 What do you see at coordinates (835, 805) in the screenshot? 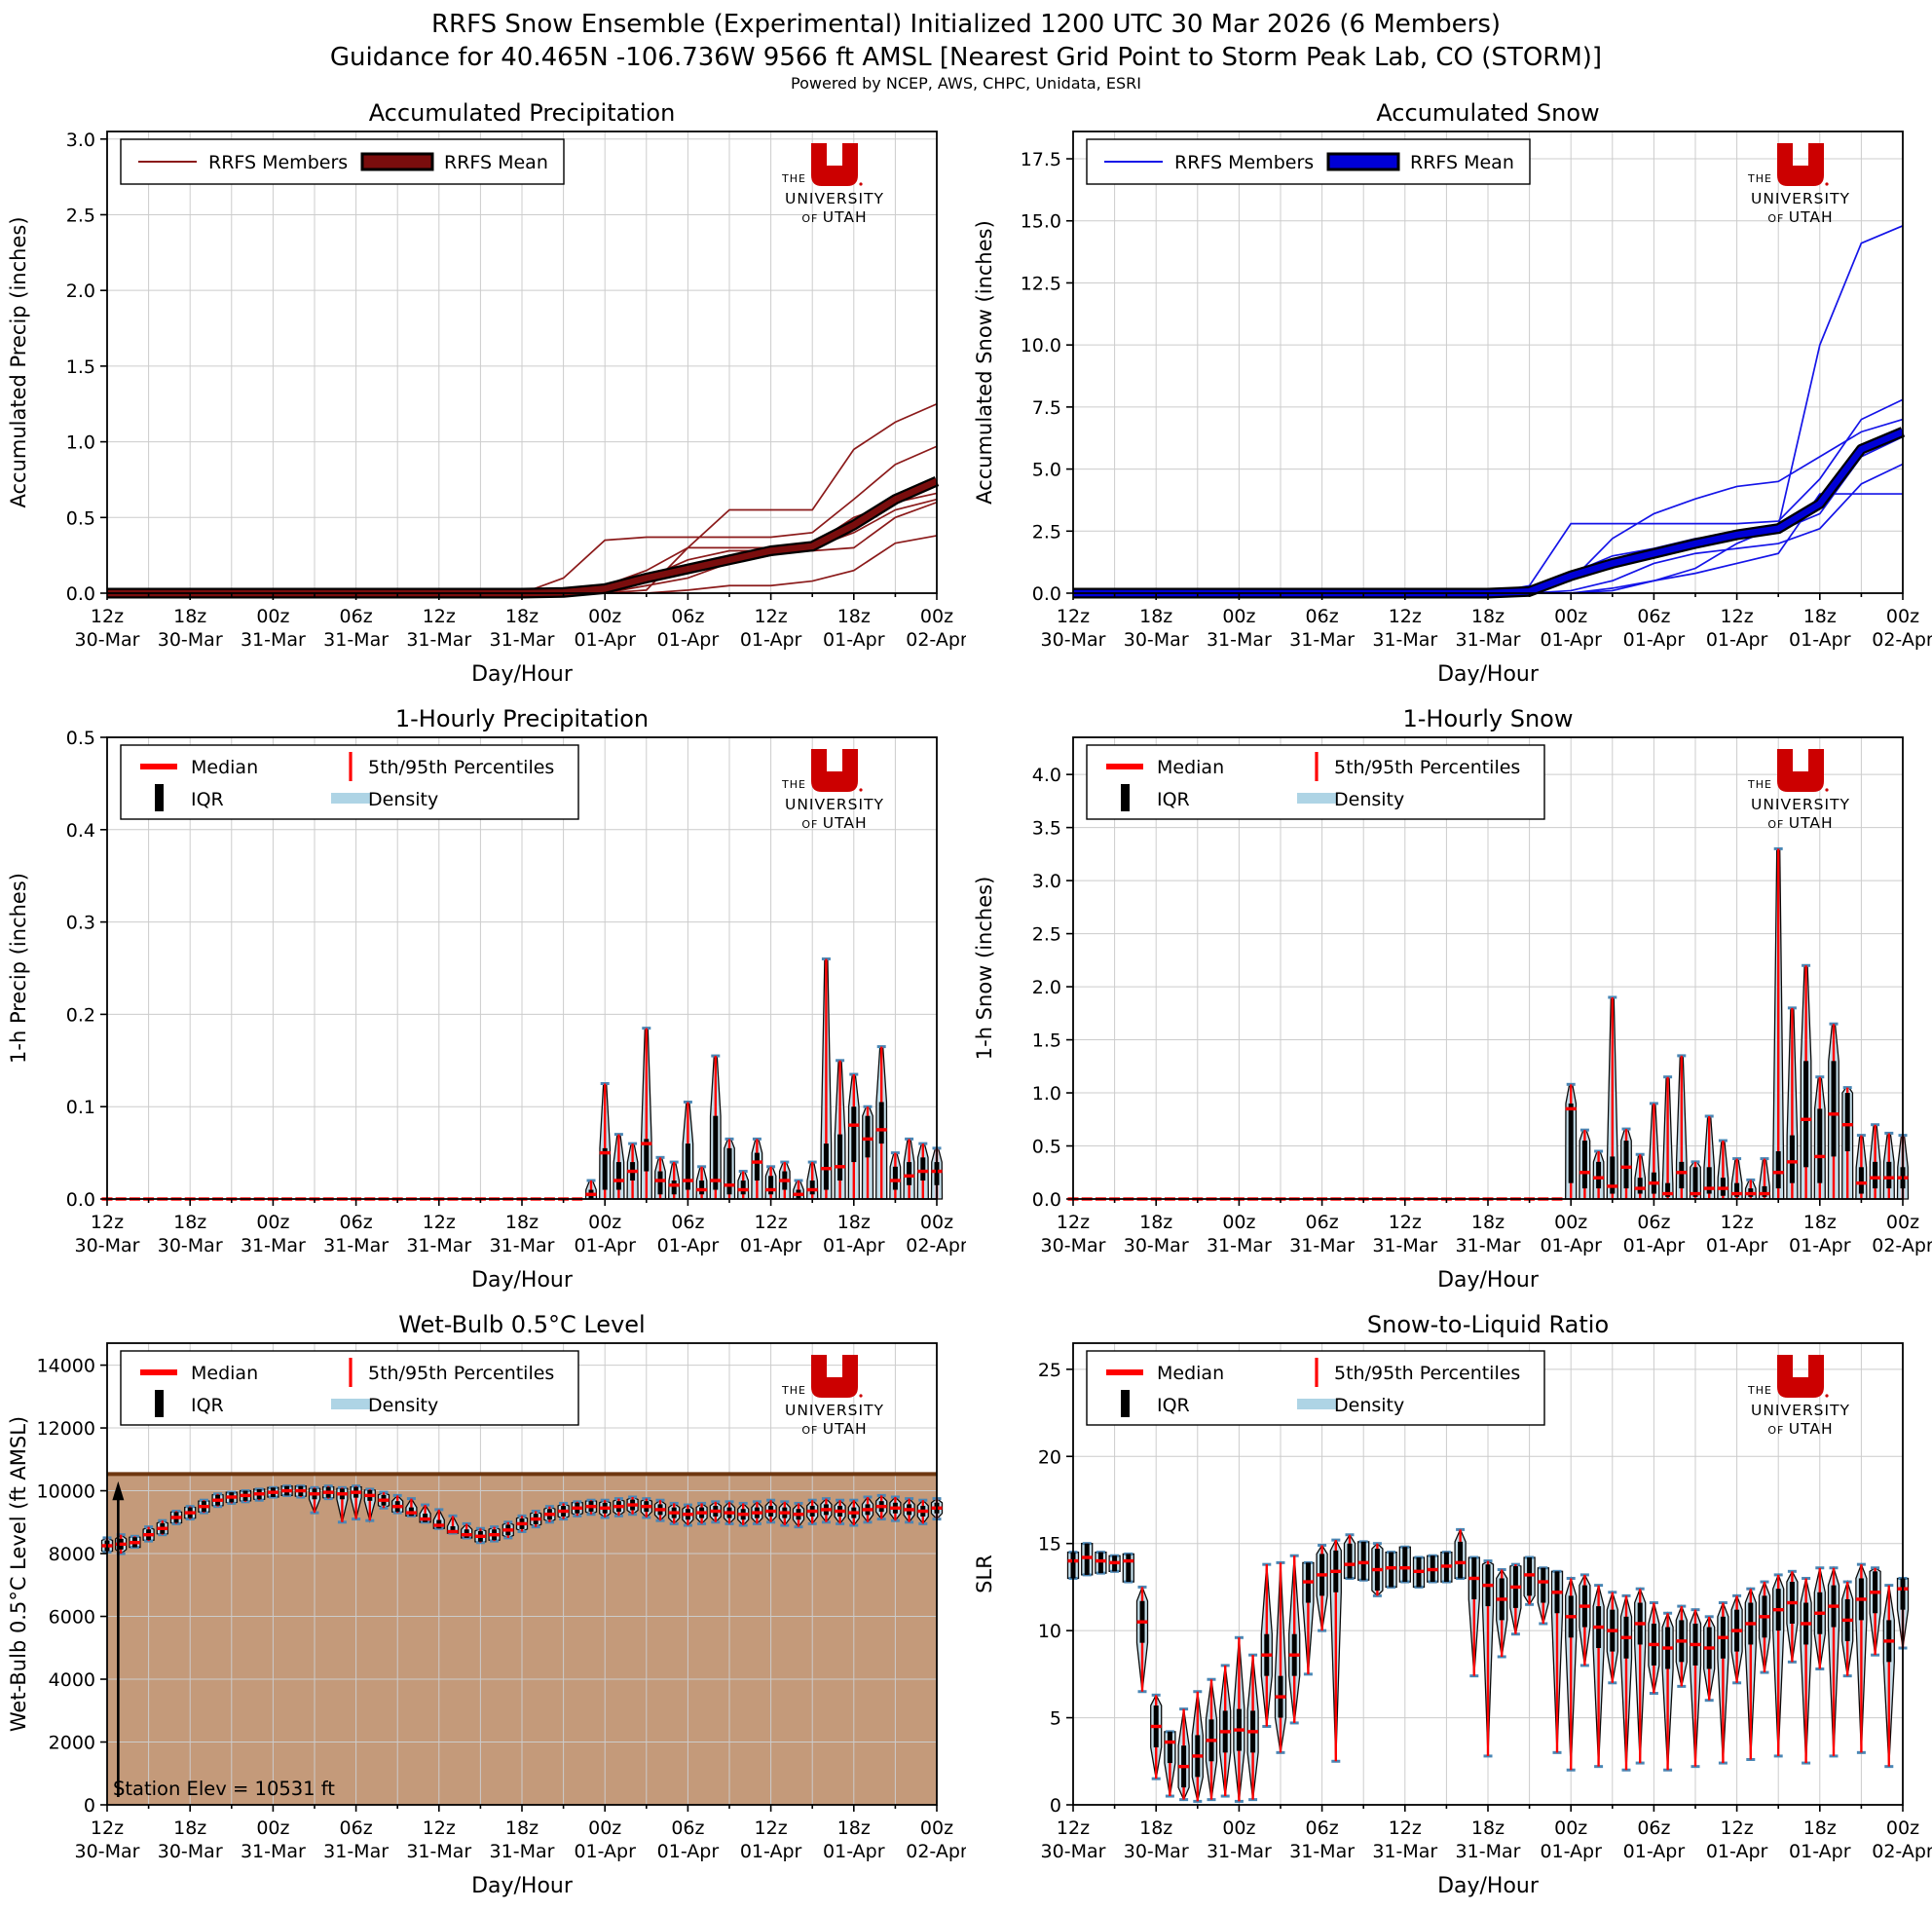
I see `logo-university-text: UNIVERSITY` at bounding box center [835, 805].